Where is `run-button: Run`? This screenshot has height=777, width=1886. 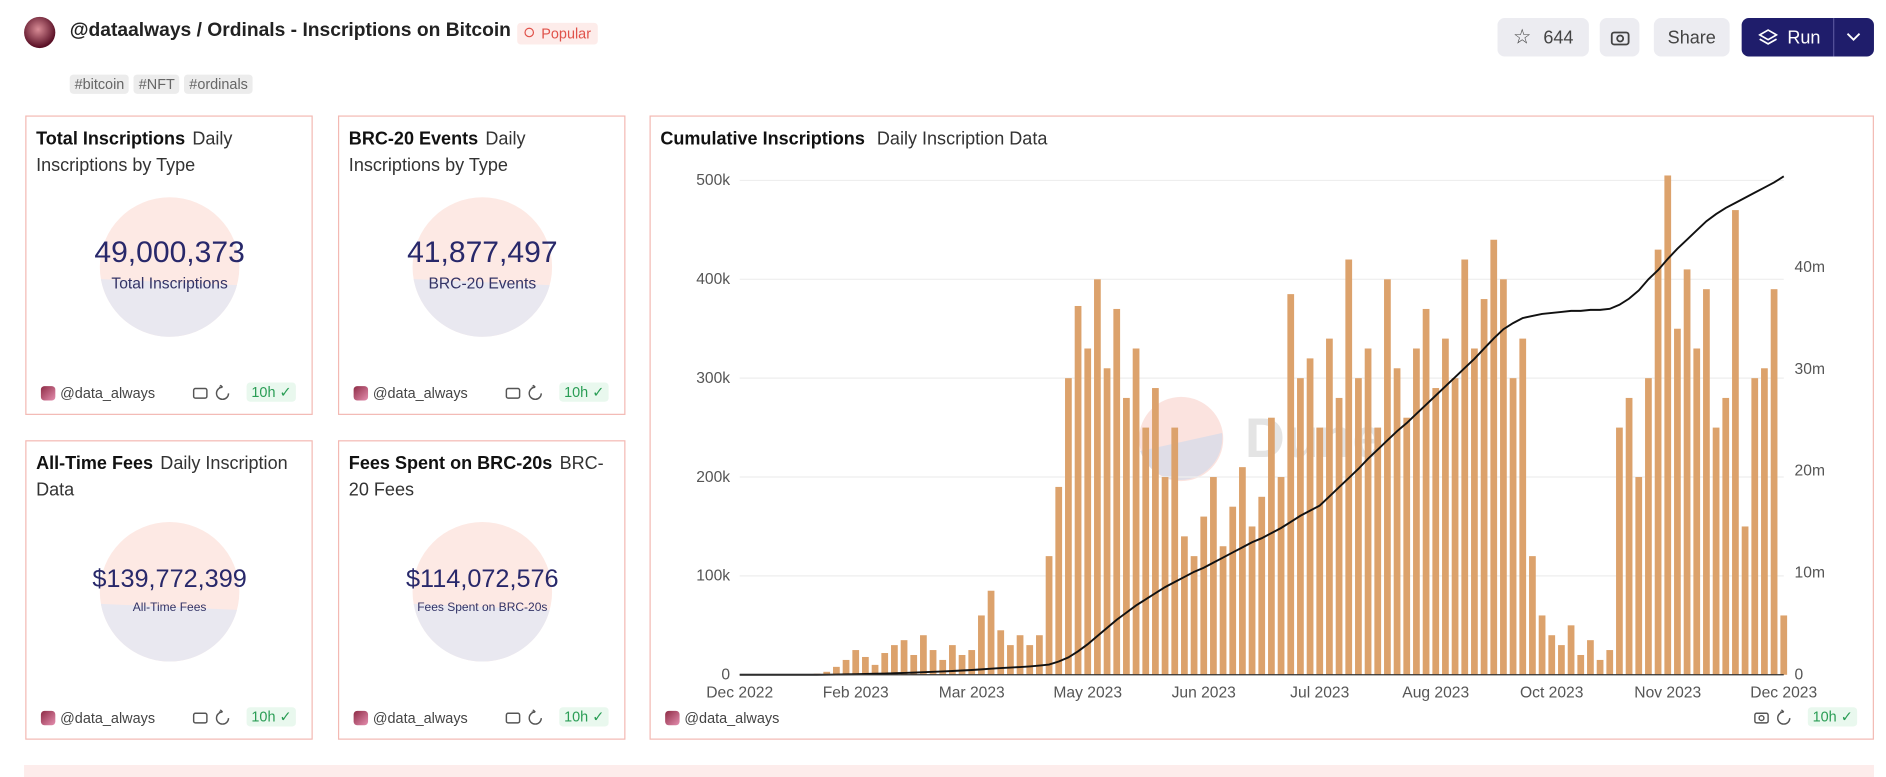 run-button: Run is located at coordinates (1807, 37).